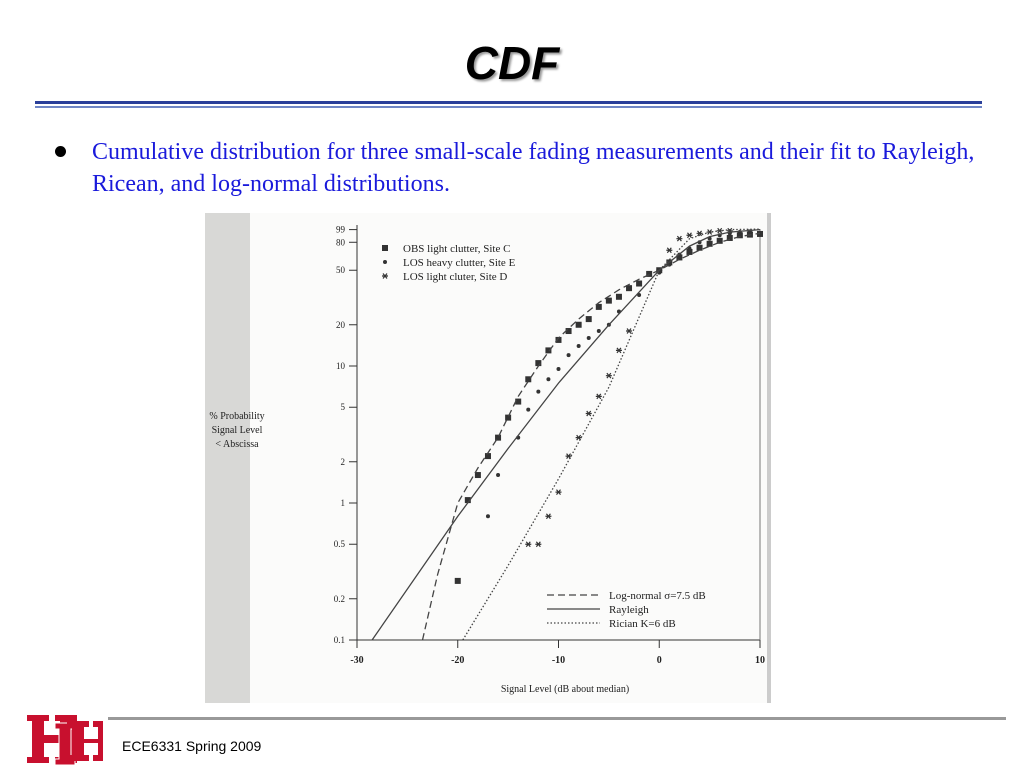  I want to click on slide-title: CDF, so click(512, 63).